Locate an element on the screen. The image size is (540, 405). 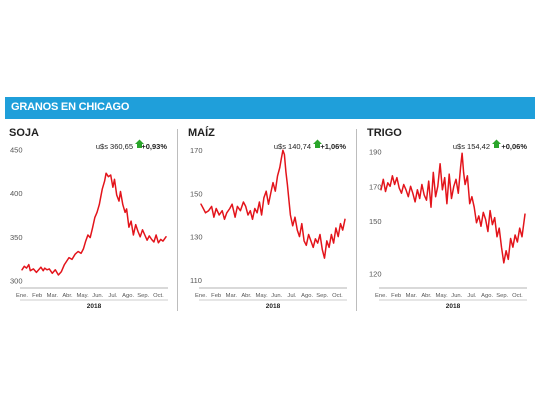
y-tick-label: 130 is located at coordinates (196, 237).